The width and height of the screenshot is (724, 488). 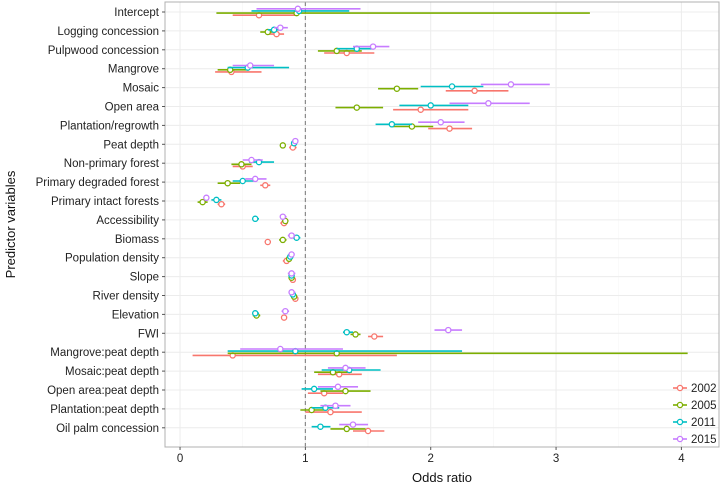 What do you see at coordinates (141, 89) in the screenshot?
I see `y-tick-label: Mosaic` at bounding box center [141, 89].